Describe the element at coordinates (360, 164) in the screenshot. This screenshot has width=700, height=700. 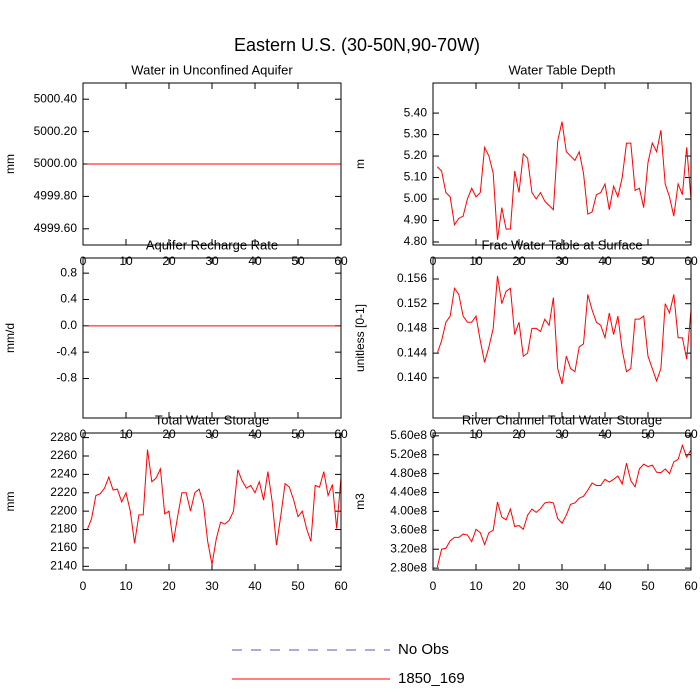
I see `y-axis-label: m` at that location.